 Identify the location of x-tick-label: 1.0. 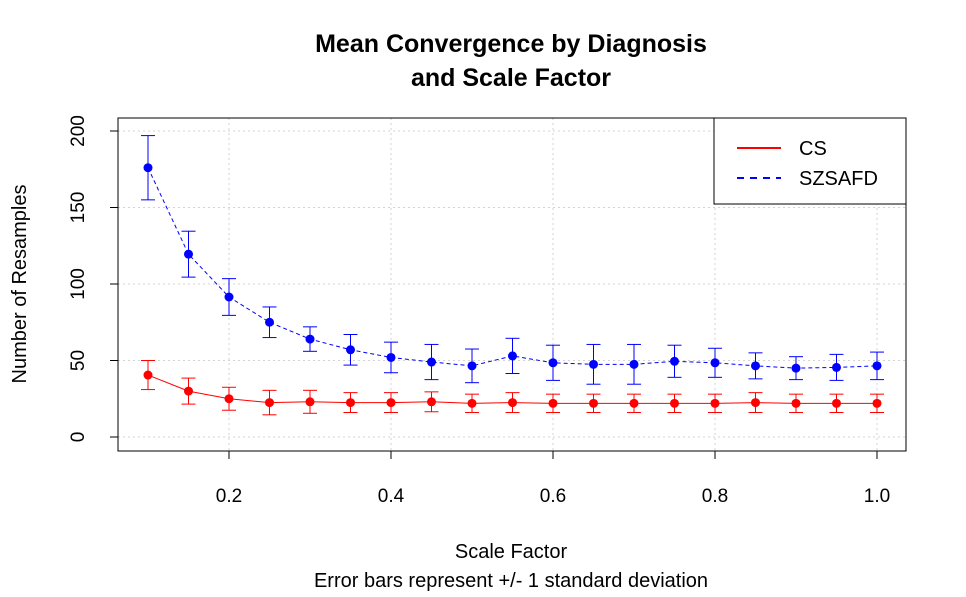
(877, 496).